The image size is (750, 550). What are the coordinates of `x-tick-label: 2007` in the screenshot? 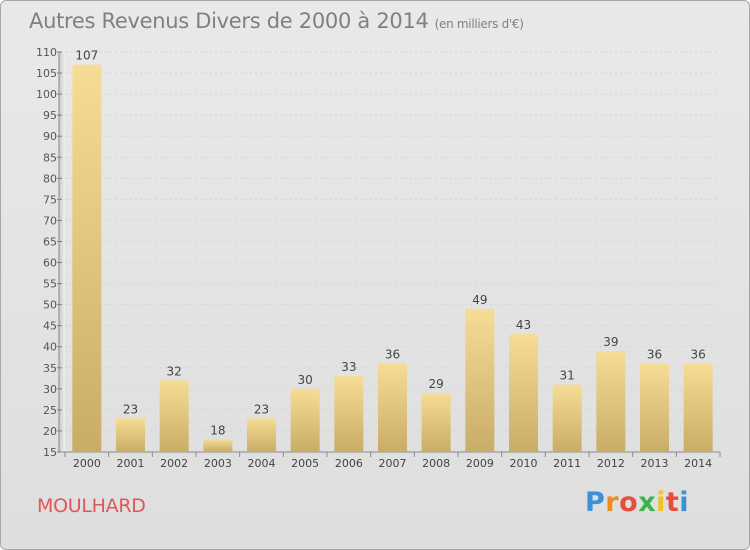 It's located at (393, 463).